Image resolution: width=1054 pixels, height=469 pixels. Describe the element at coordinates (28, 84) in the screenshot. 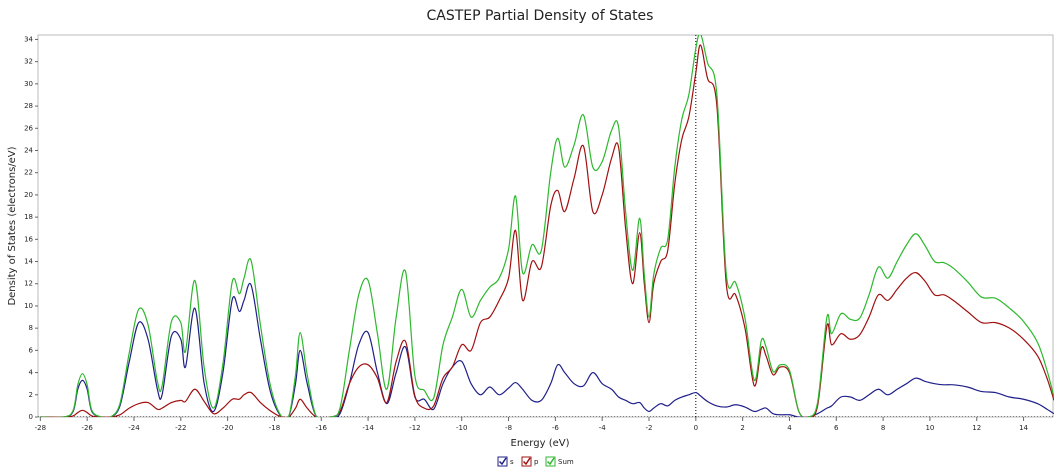

I see `y-tick-label: 30` at that location.